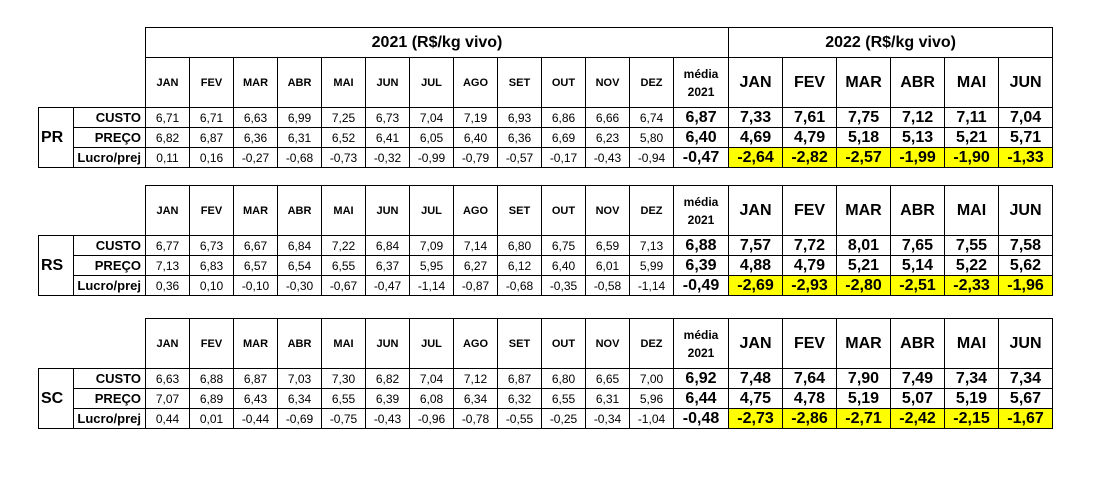 The width and height of the screenshot is (1096, 479). What do you see at coordinates (863, 245) in the screenshot?
I see `value-2022: 8,01` at bounding box center [863, 245].